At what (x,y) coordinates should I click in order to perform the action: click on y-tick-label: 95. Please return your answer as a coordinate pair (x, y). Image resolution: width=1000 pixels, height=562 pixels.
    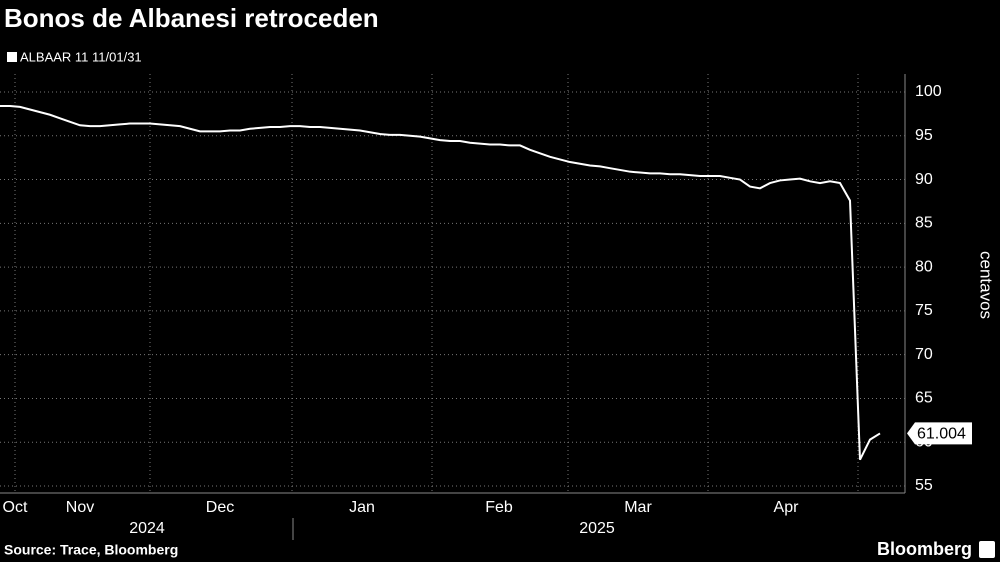
    Looking at the image, I should click on (924, 135).